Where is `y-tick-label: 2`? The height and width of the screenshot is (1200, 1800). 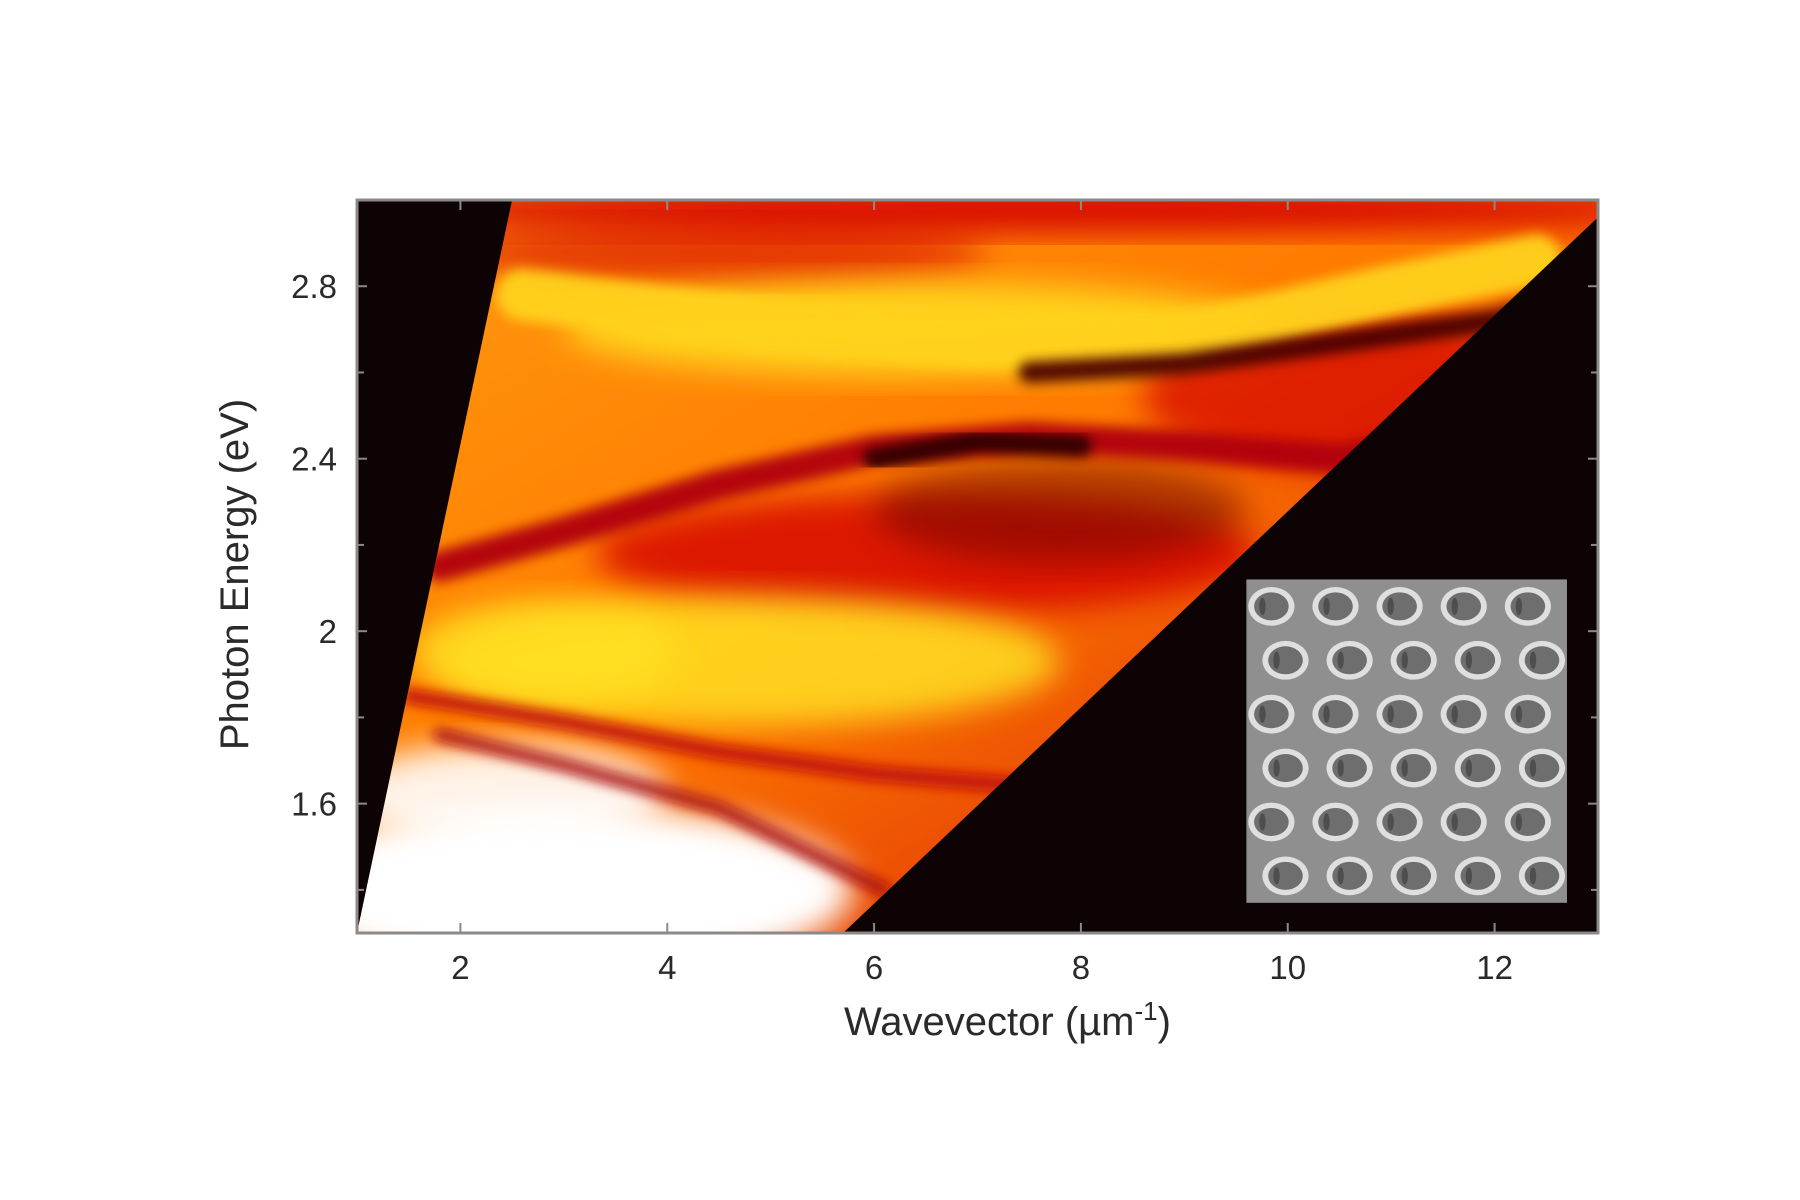
y-tick-label: 2 is located at coordinates (328, 631).